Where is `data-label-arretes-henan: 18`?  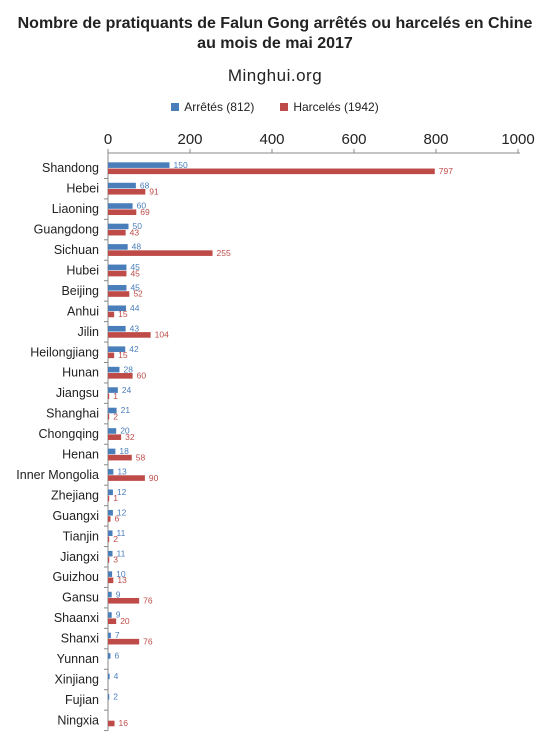
data-label-arretes-henan: 18 is located at coordinates (124, 451).